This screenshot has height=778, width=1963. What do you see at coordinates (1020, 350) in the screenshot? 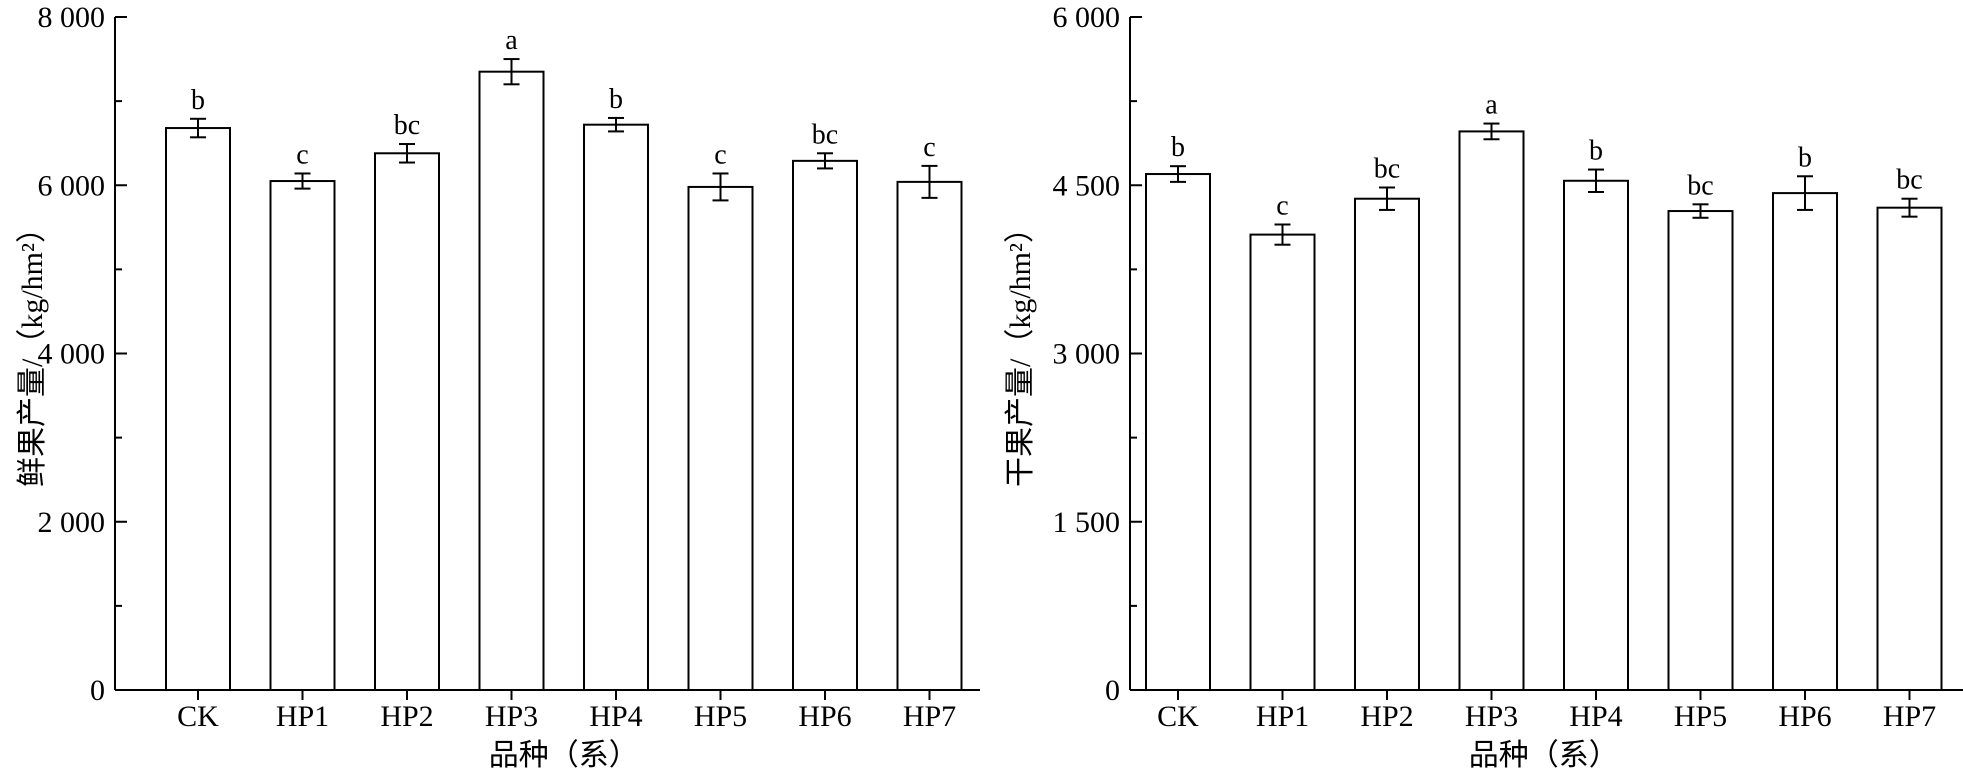
I see `y-axis-title: 干果产量/（kg/hm²）` at bounding box center [1020, 350].